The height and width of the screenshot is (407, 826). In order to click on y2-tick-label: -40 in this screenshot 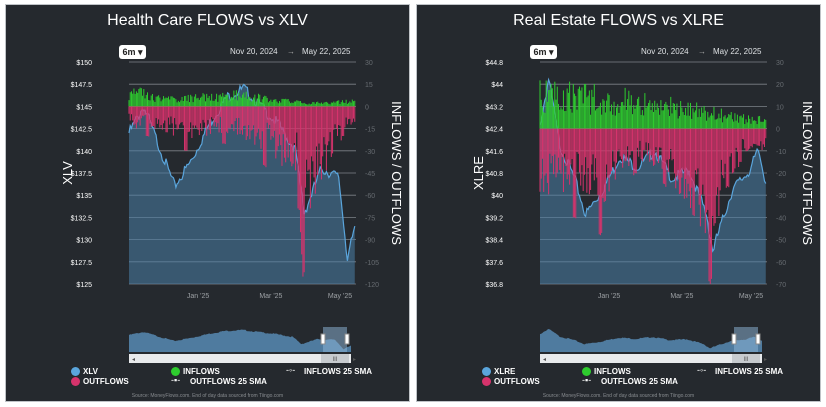, I will do `click(781, 218)`.